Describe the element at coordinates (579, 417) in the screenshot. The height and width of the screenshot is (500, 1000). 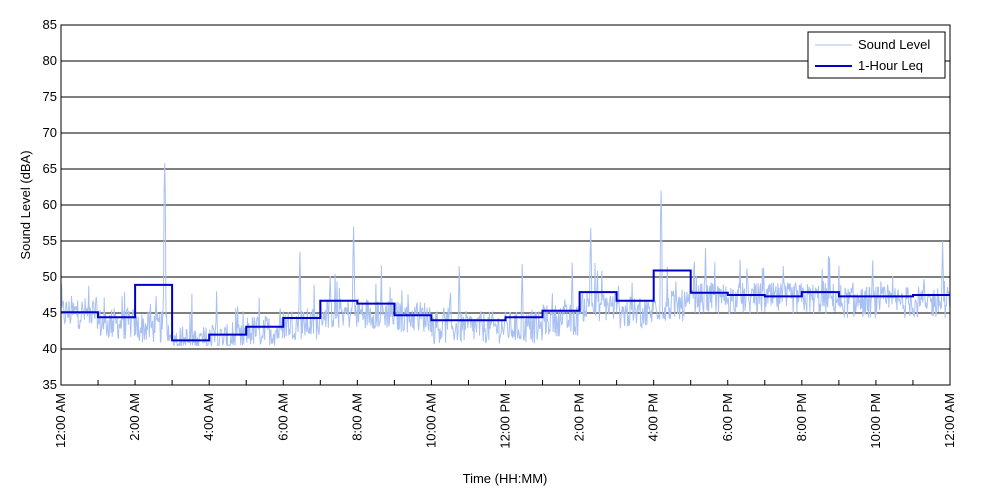
I see `x-tick-label: 2:00 PM` at that location.